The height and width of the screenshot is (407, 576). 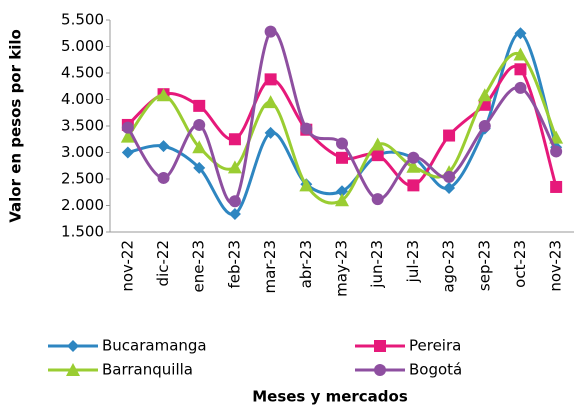 What do you see at coordinates (199, 266) in the screenshot?
I see `x-tick-label: ene-23` at bounding box center [199, 266].